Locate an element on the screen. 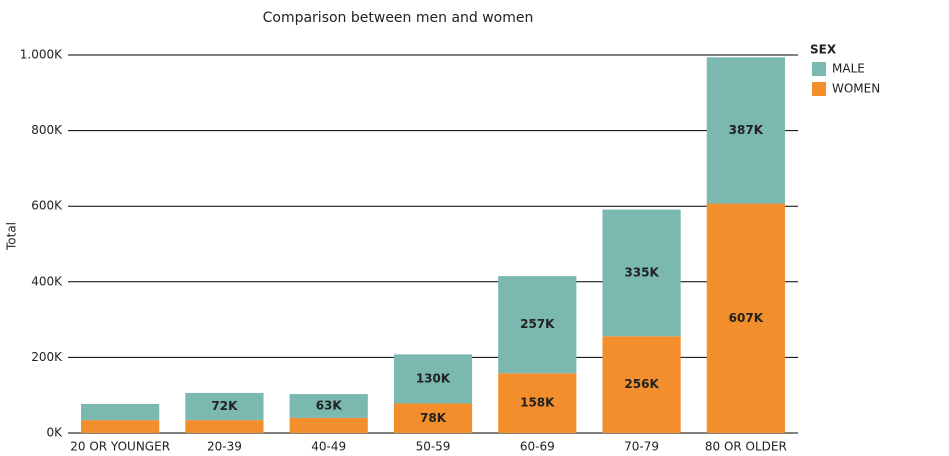 The height and width of the screenshot is (456, 949). x-tick-label: 60-69 is located at coordinates (537, 447).